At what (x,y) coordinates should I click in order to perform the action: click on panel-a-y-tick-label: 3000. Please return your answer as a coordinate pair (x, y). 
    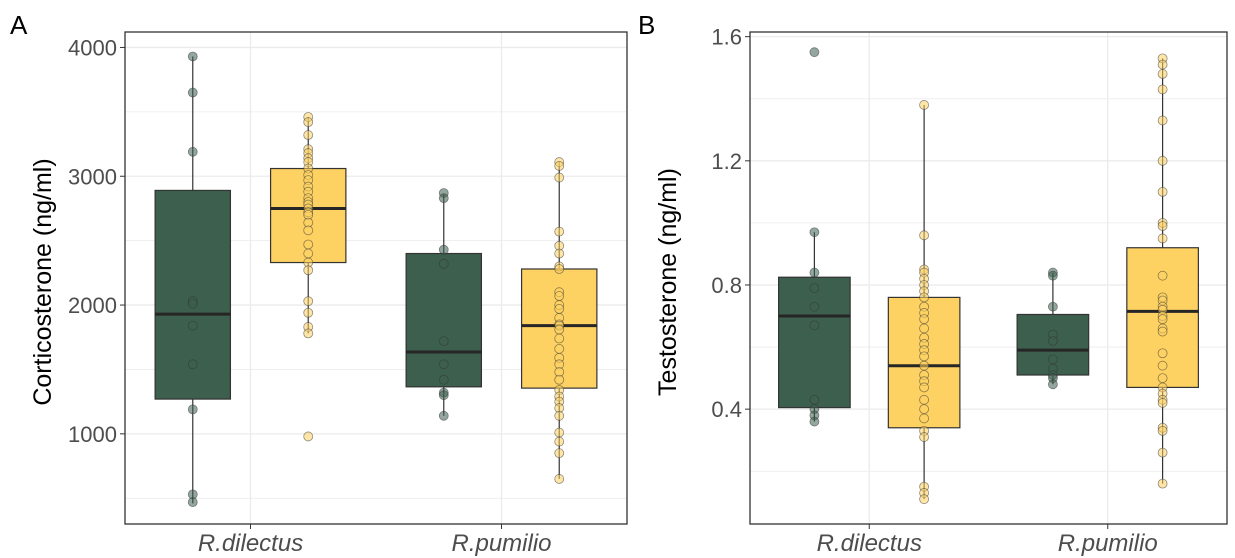
    Looking at the image, I should click on (92, 176).